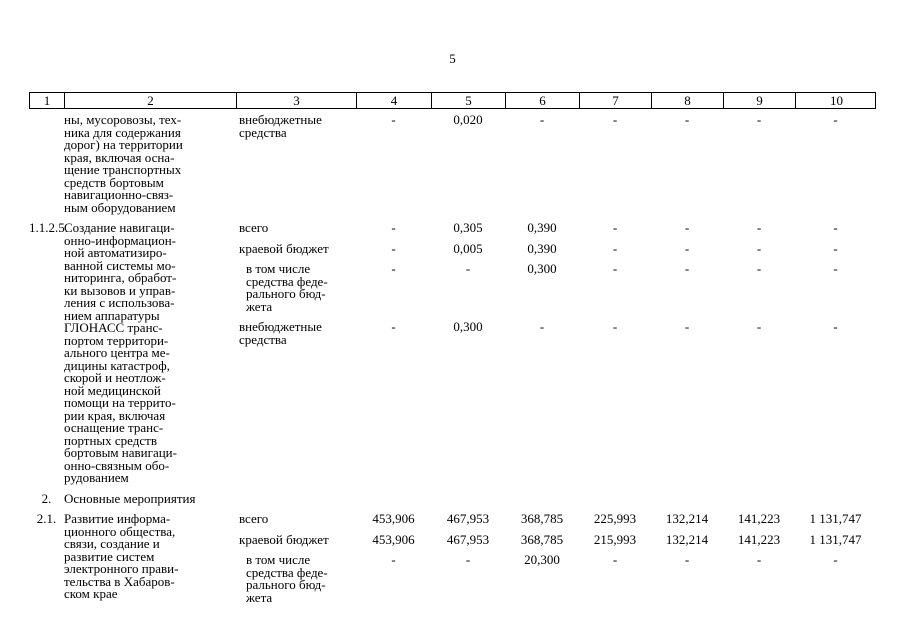 The width and height of the screenshot is (905, 640). I want to click on header-cell: 5, so click(469, 100).